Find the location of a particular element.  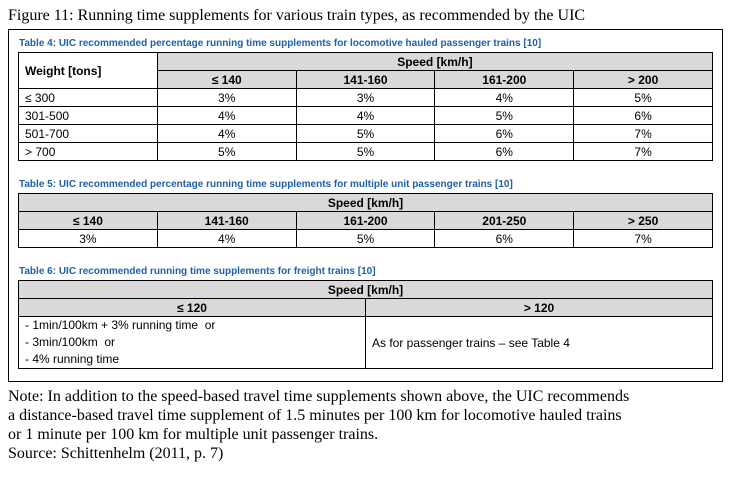

weight-cell: 301-500 is located at coordinates (88, 115).